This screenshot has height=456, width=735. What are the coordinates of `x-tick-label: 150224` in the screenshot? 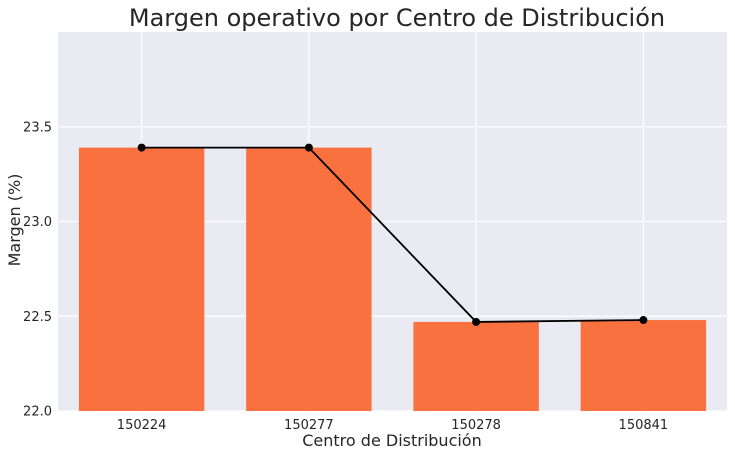 It's located at (142, 425).